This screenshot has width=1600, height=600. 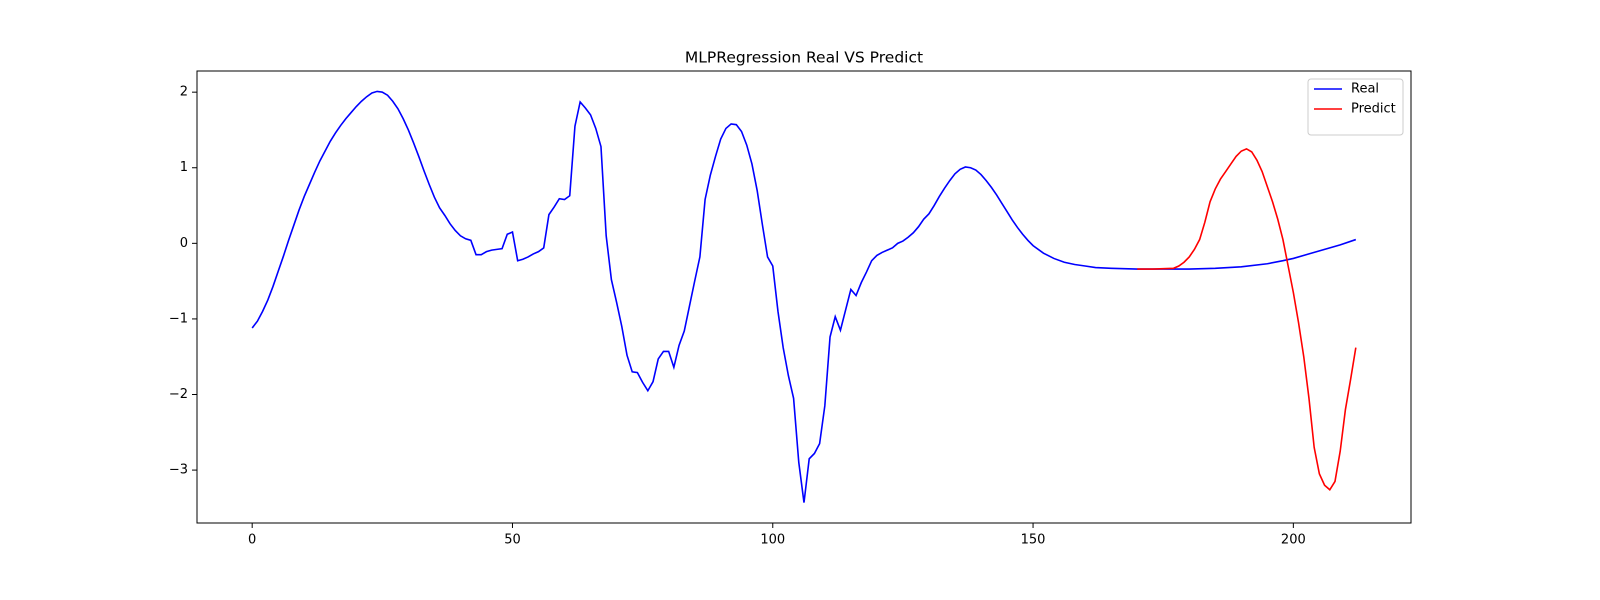 I want to click on line-series, so click(x=1247, y=319).